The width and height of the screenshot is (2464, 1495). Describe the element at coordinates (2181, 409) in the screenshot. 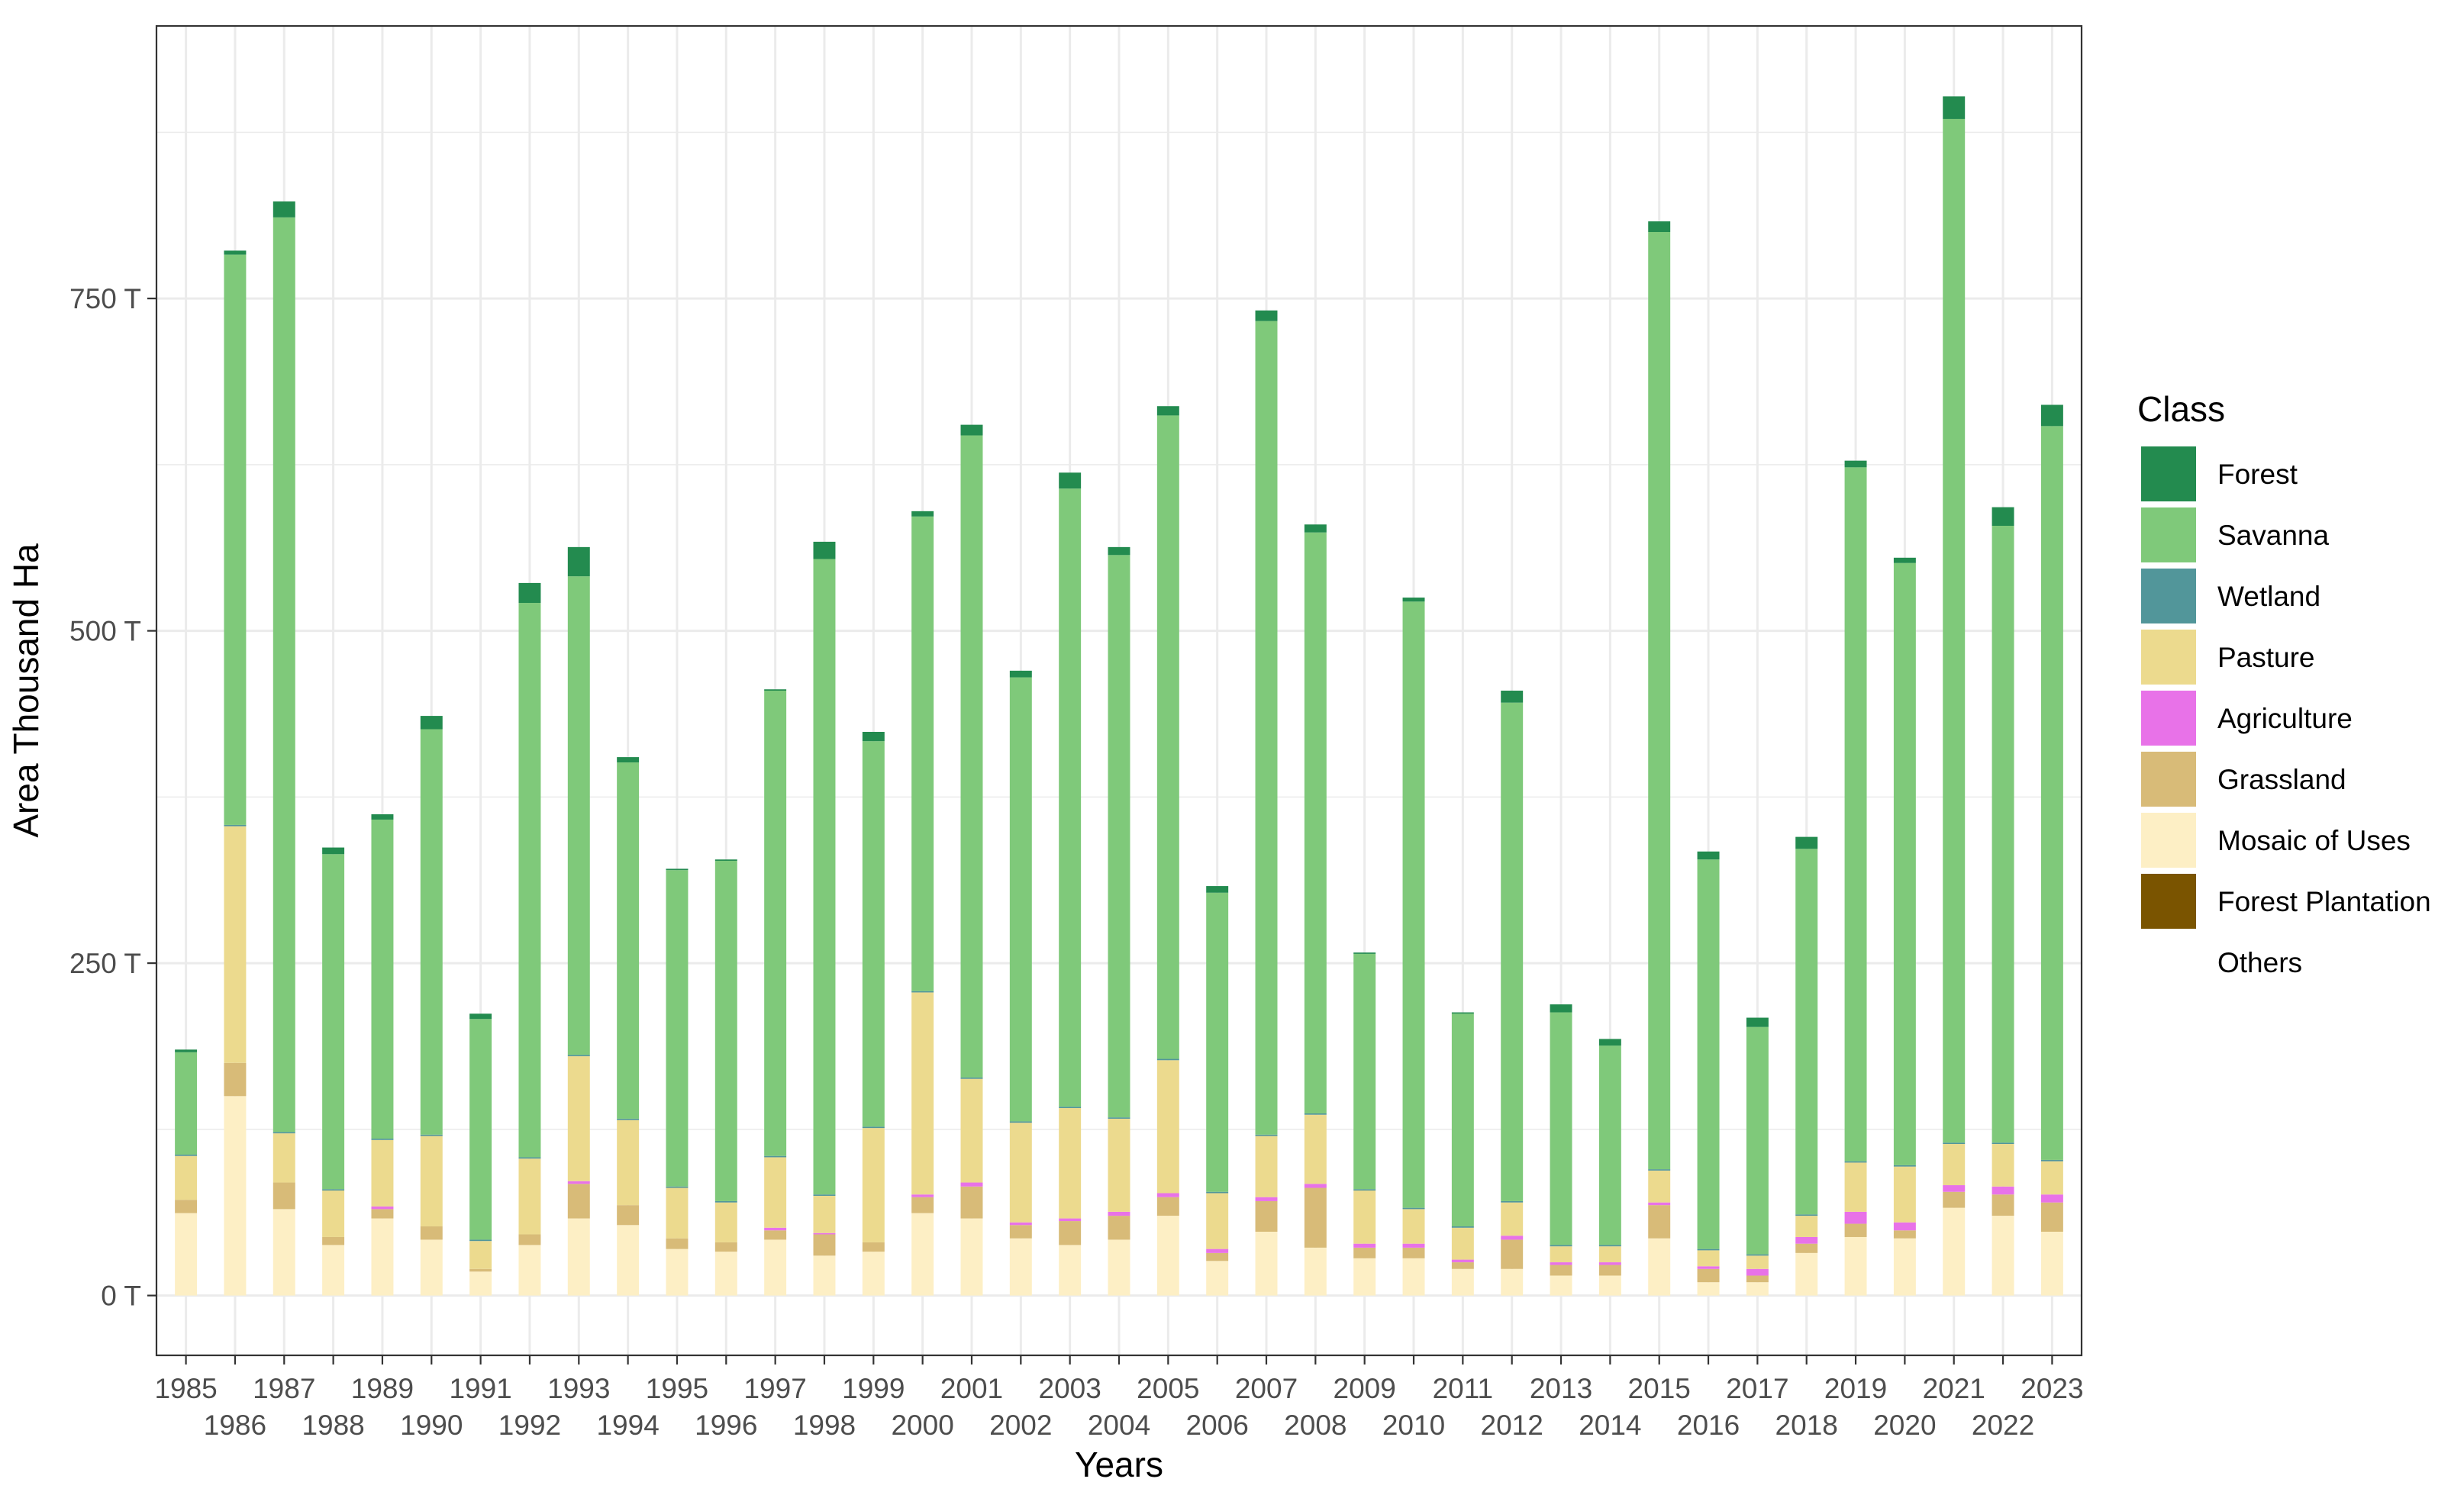

I see `legend-title: Class` at that location.